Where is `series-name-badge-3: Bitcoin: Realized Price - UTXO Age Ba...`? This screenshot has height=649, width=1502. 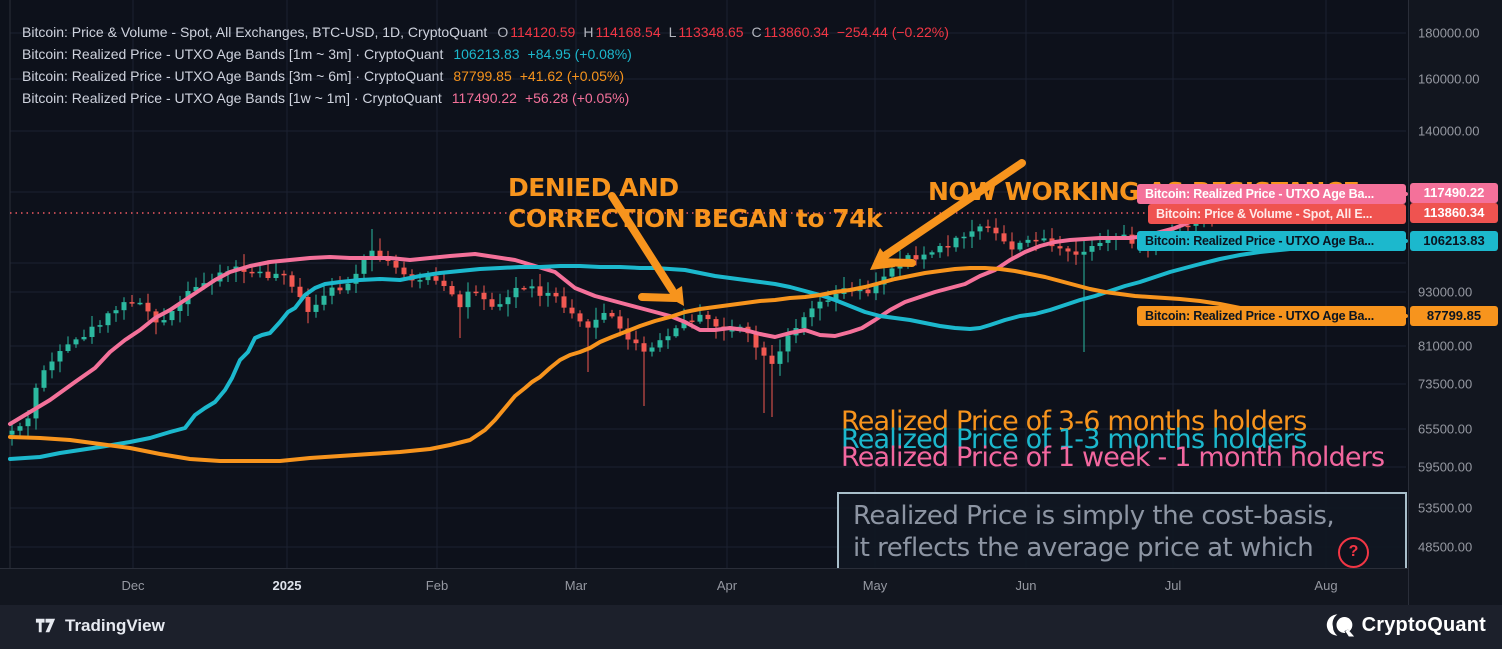
series-name-badge-3: Bitcoin: Realized Price - UTXO Age Ba... is located at coordinates (1271, 241).